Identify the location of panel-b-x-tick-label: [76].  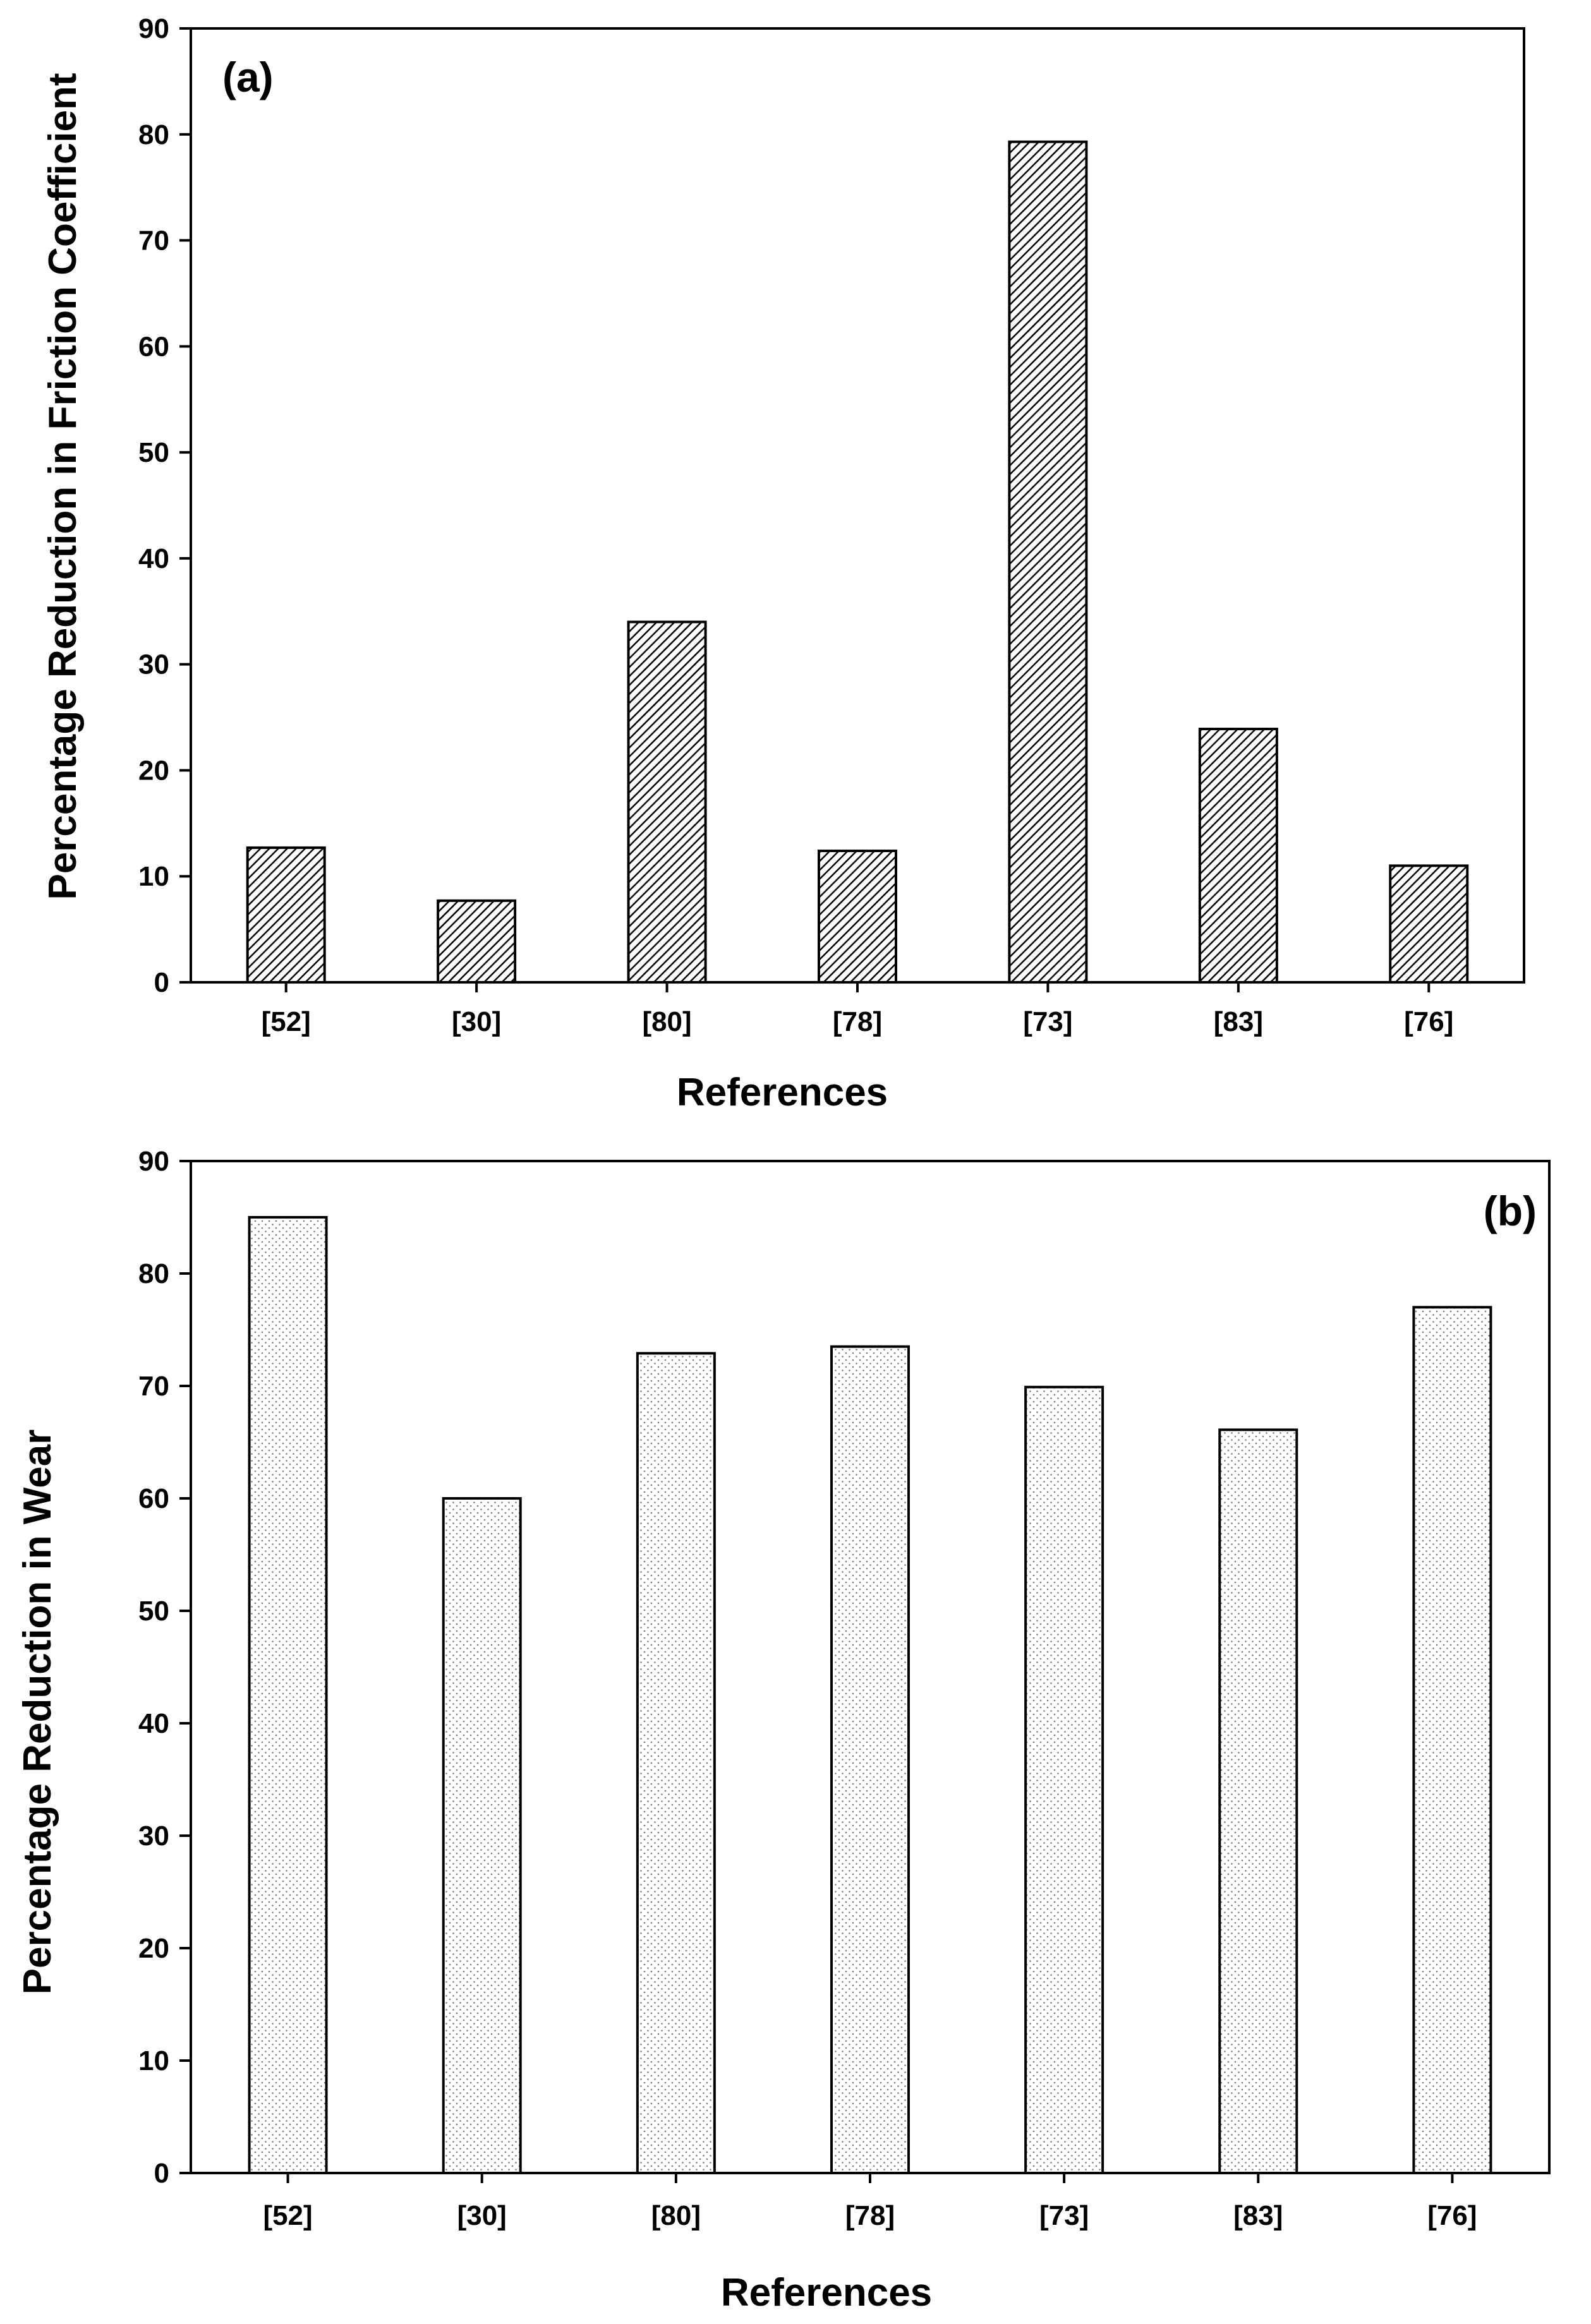
(1452, 2215).